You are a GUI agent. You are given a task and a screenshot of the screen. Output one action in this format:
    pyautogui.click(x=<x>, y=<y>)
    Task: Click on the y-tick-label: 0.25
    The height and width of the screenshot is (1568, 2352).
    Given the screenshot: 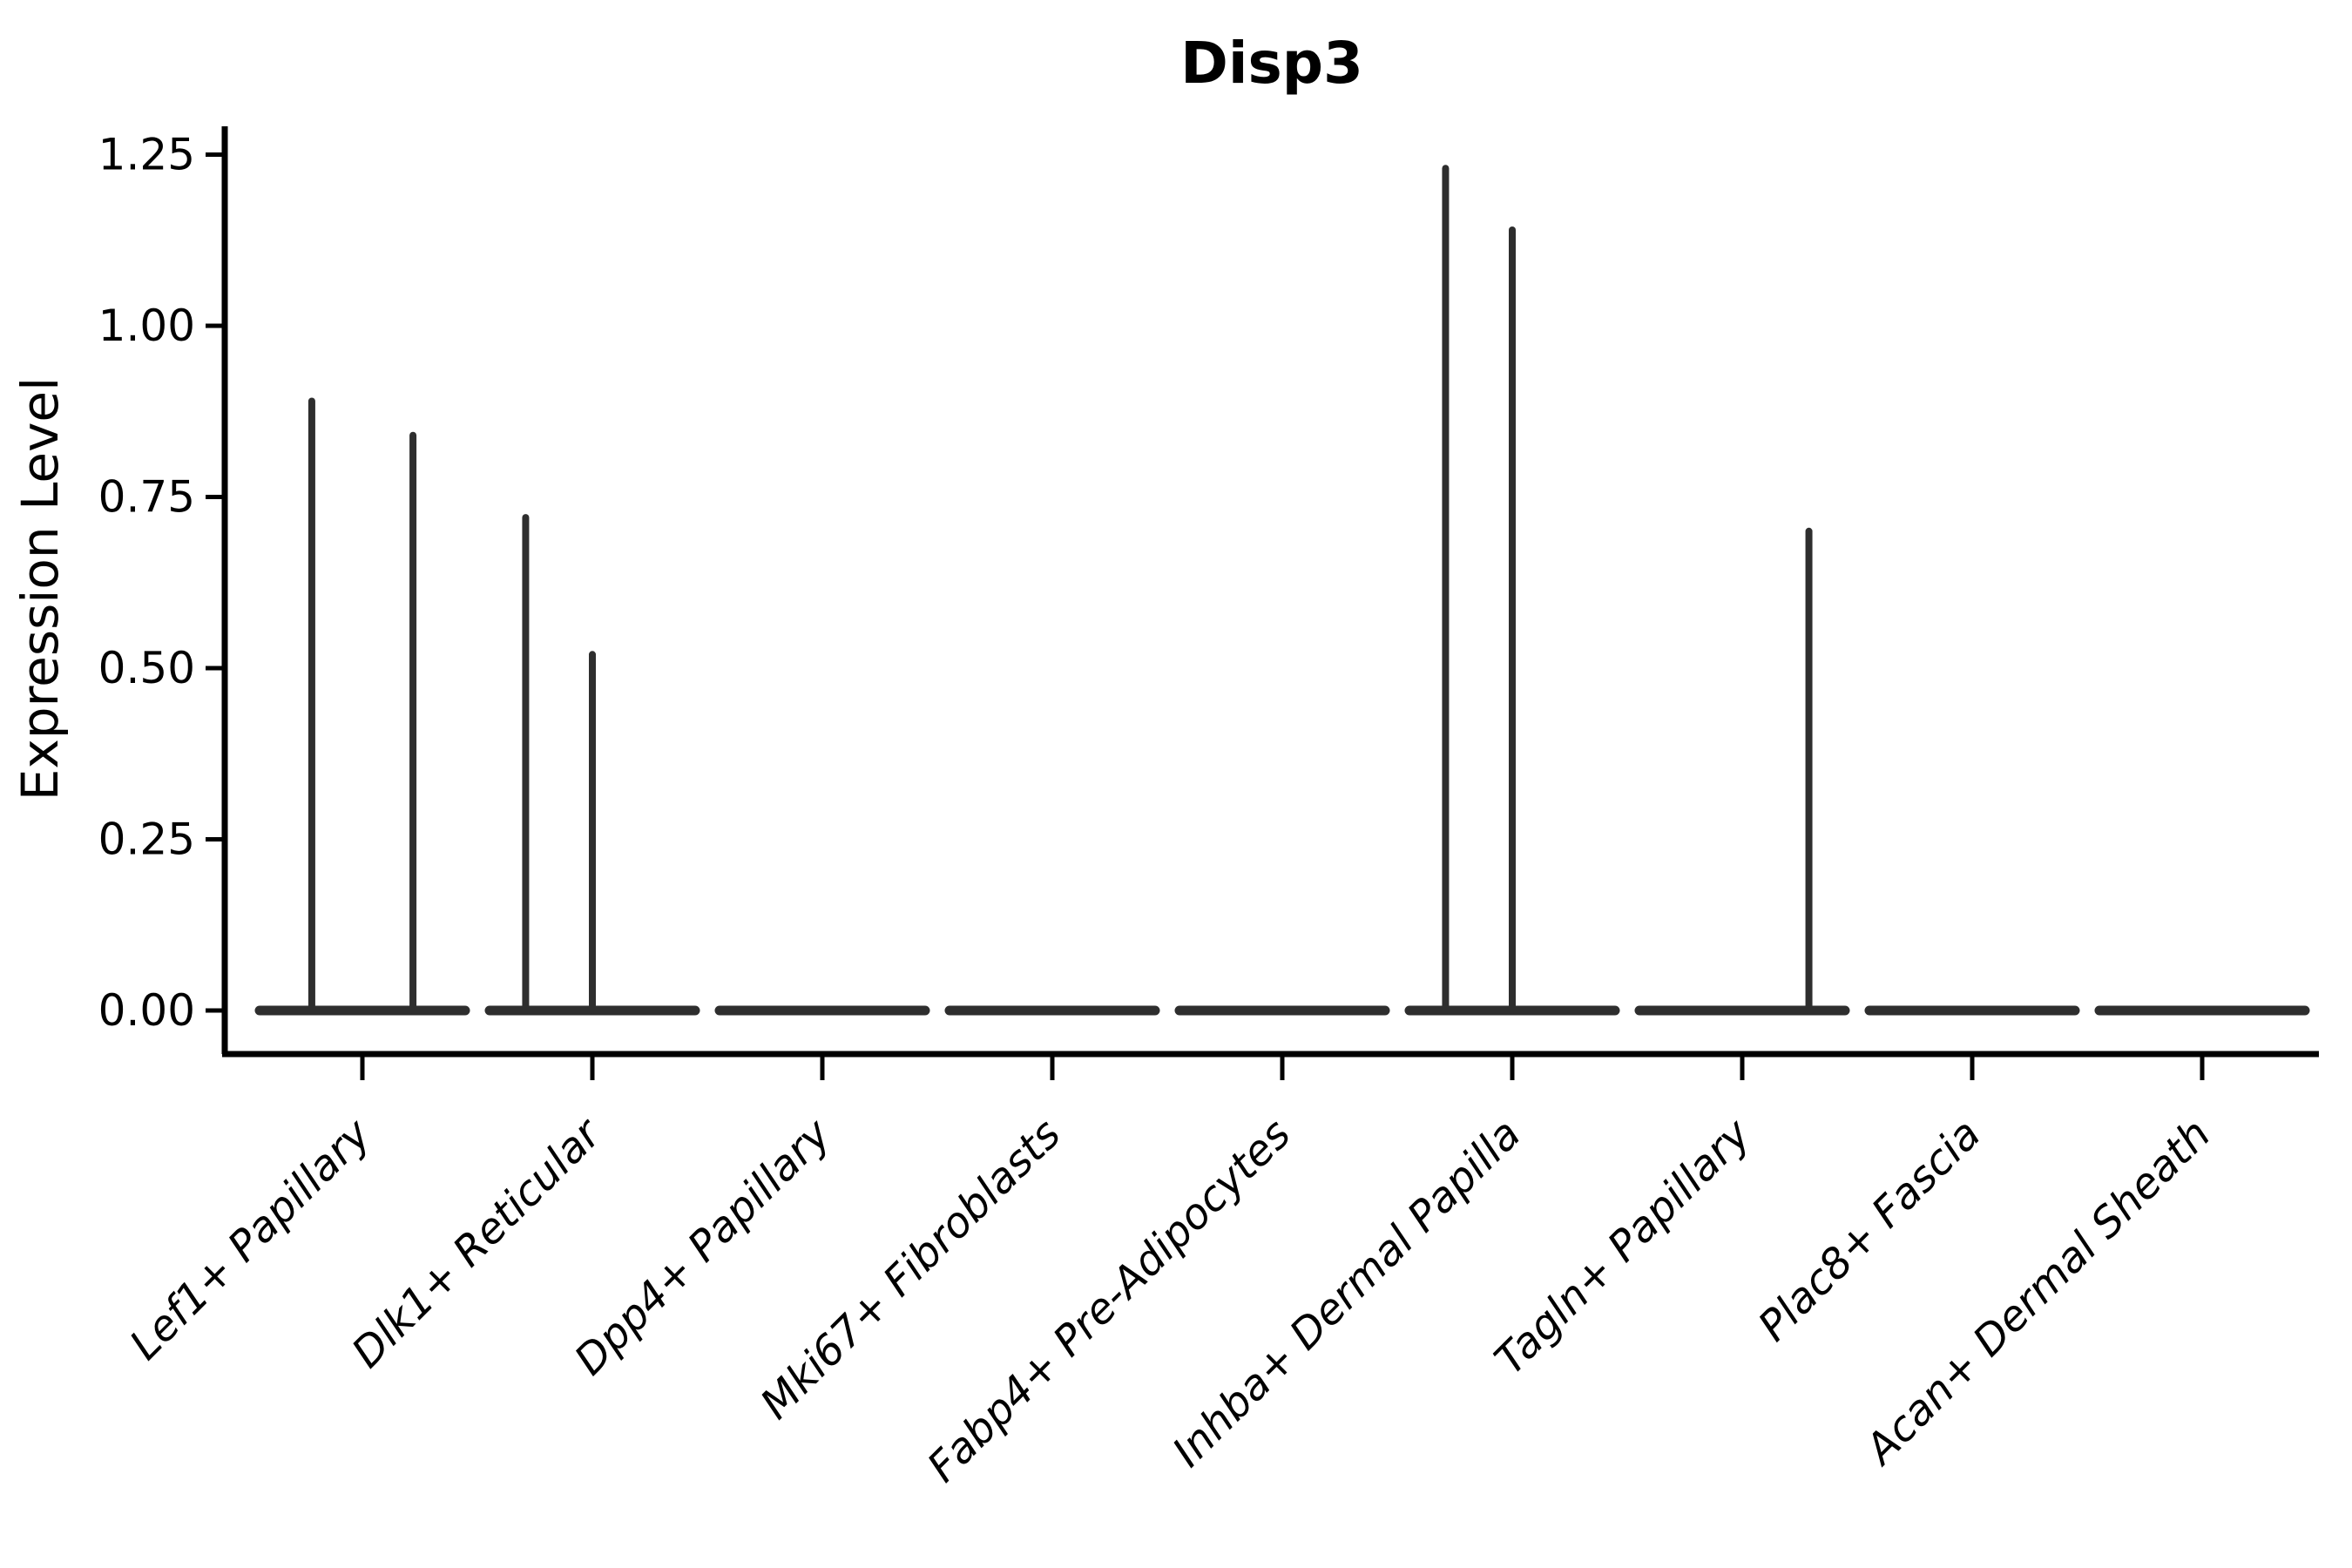 What is the action you would take?
    pyautogui.click(x=146, y=839)
    